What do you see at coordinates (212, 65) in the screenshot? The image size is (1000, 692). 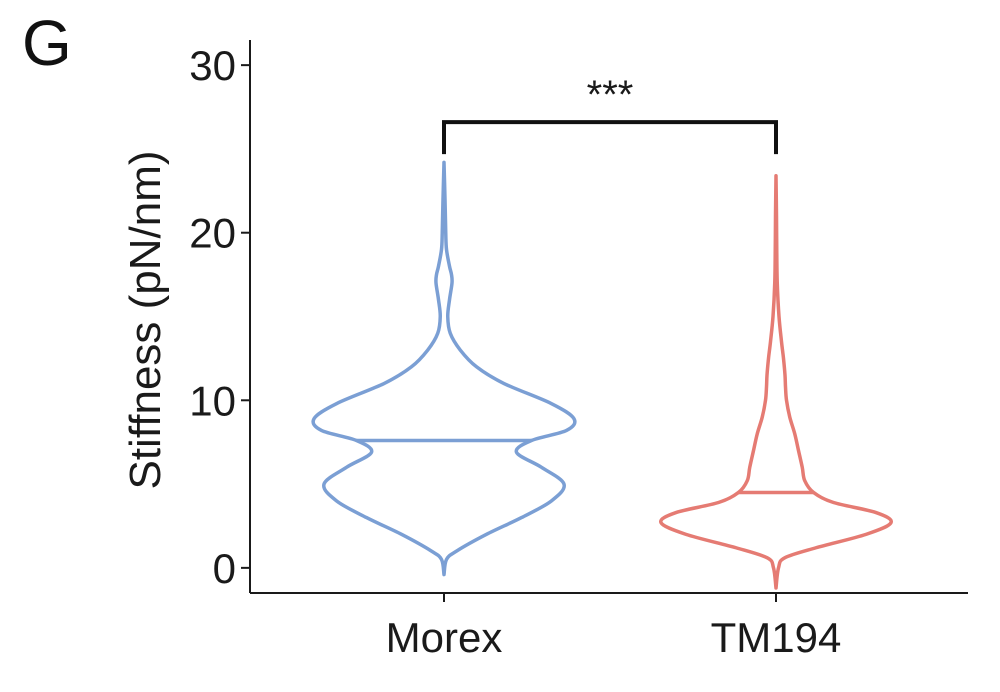 I see `y-tick-label: 30` at bounding box center [212, 65].